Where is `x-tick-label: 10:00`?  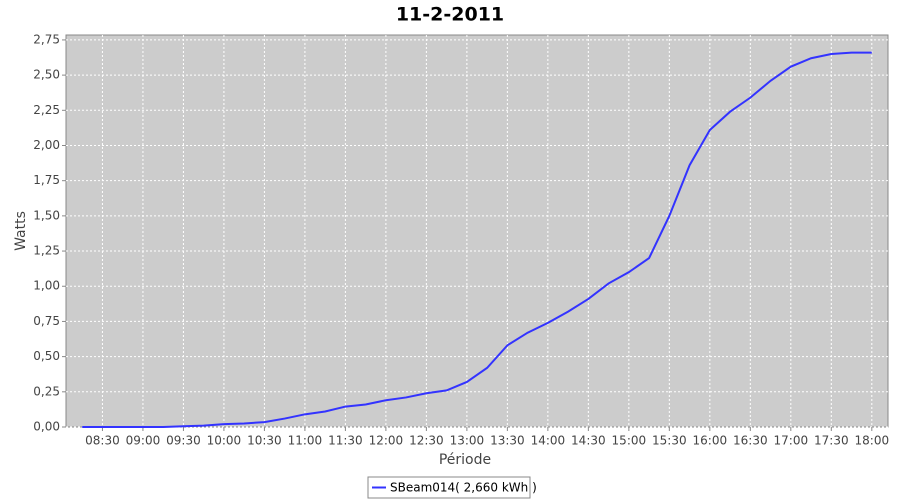 x-tick-label: 10:00 is located at coordinates (224, 441).